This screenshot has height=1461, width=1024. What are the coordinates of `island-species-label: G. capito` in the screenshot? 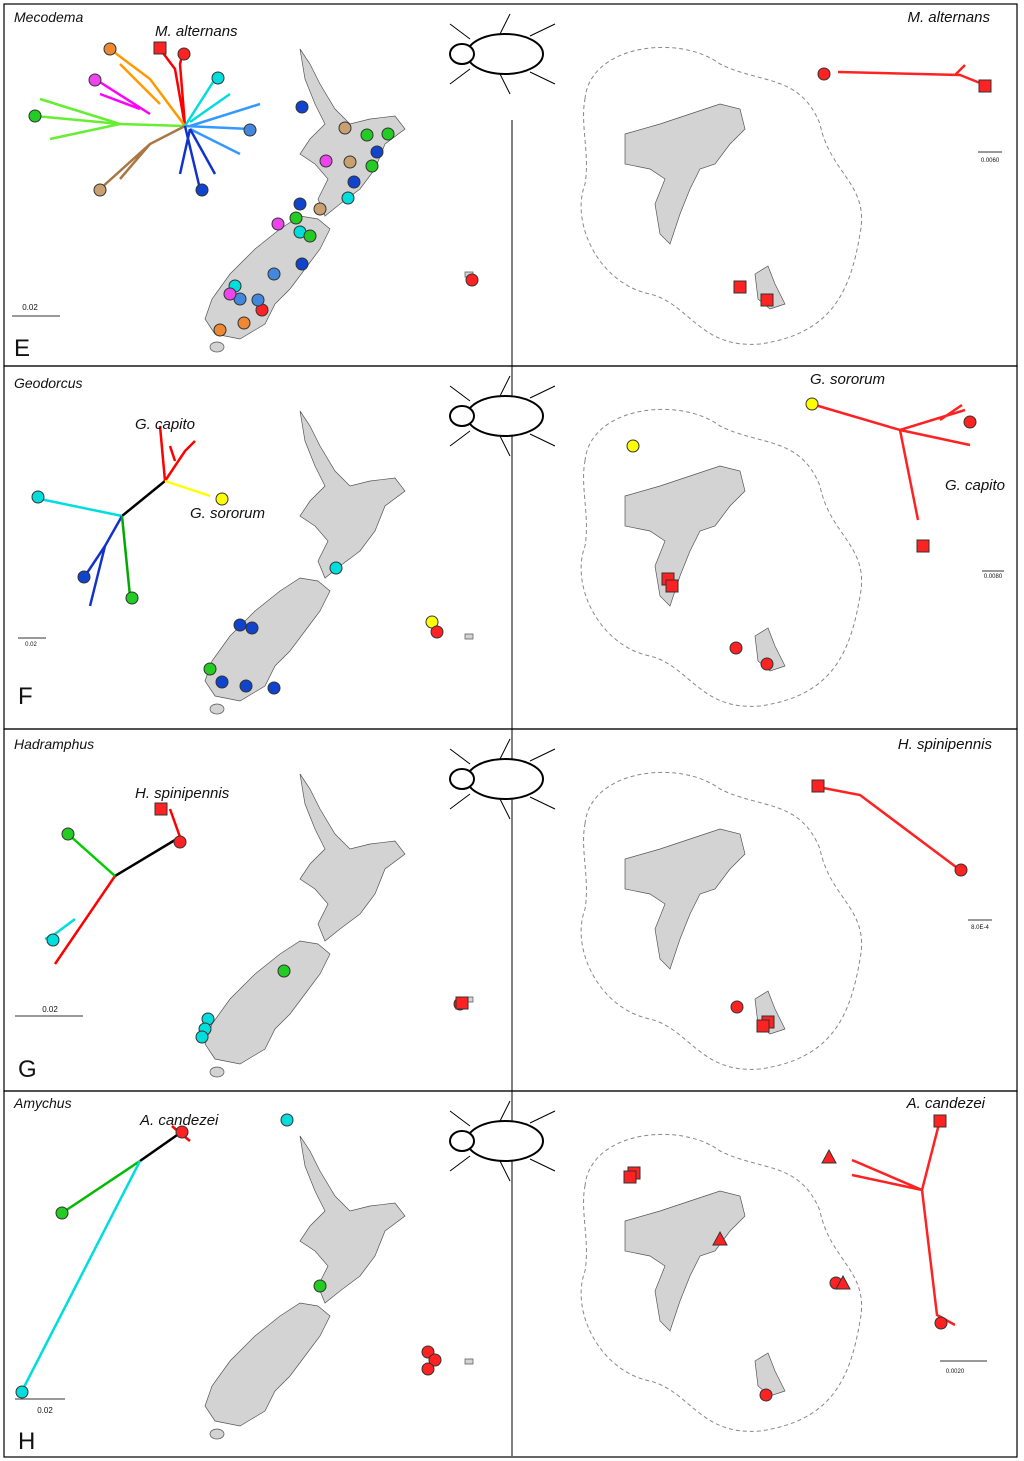 It's located at (975, 485).